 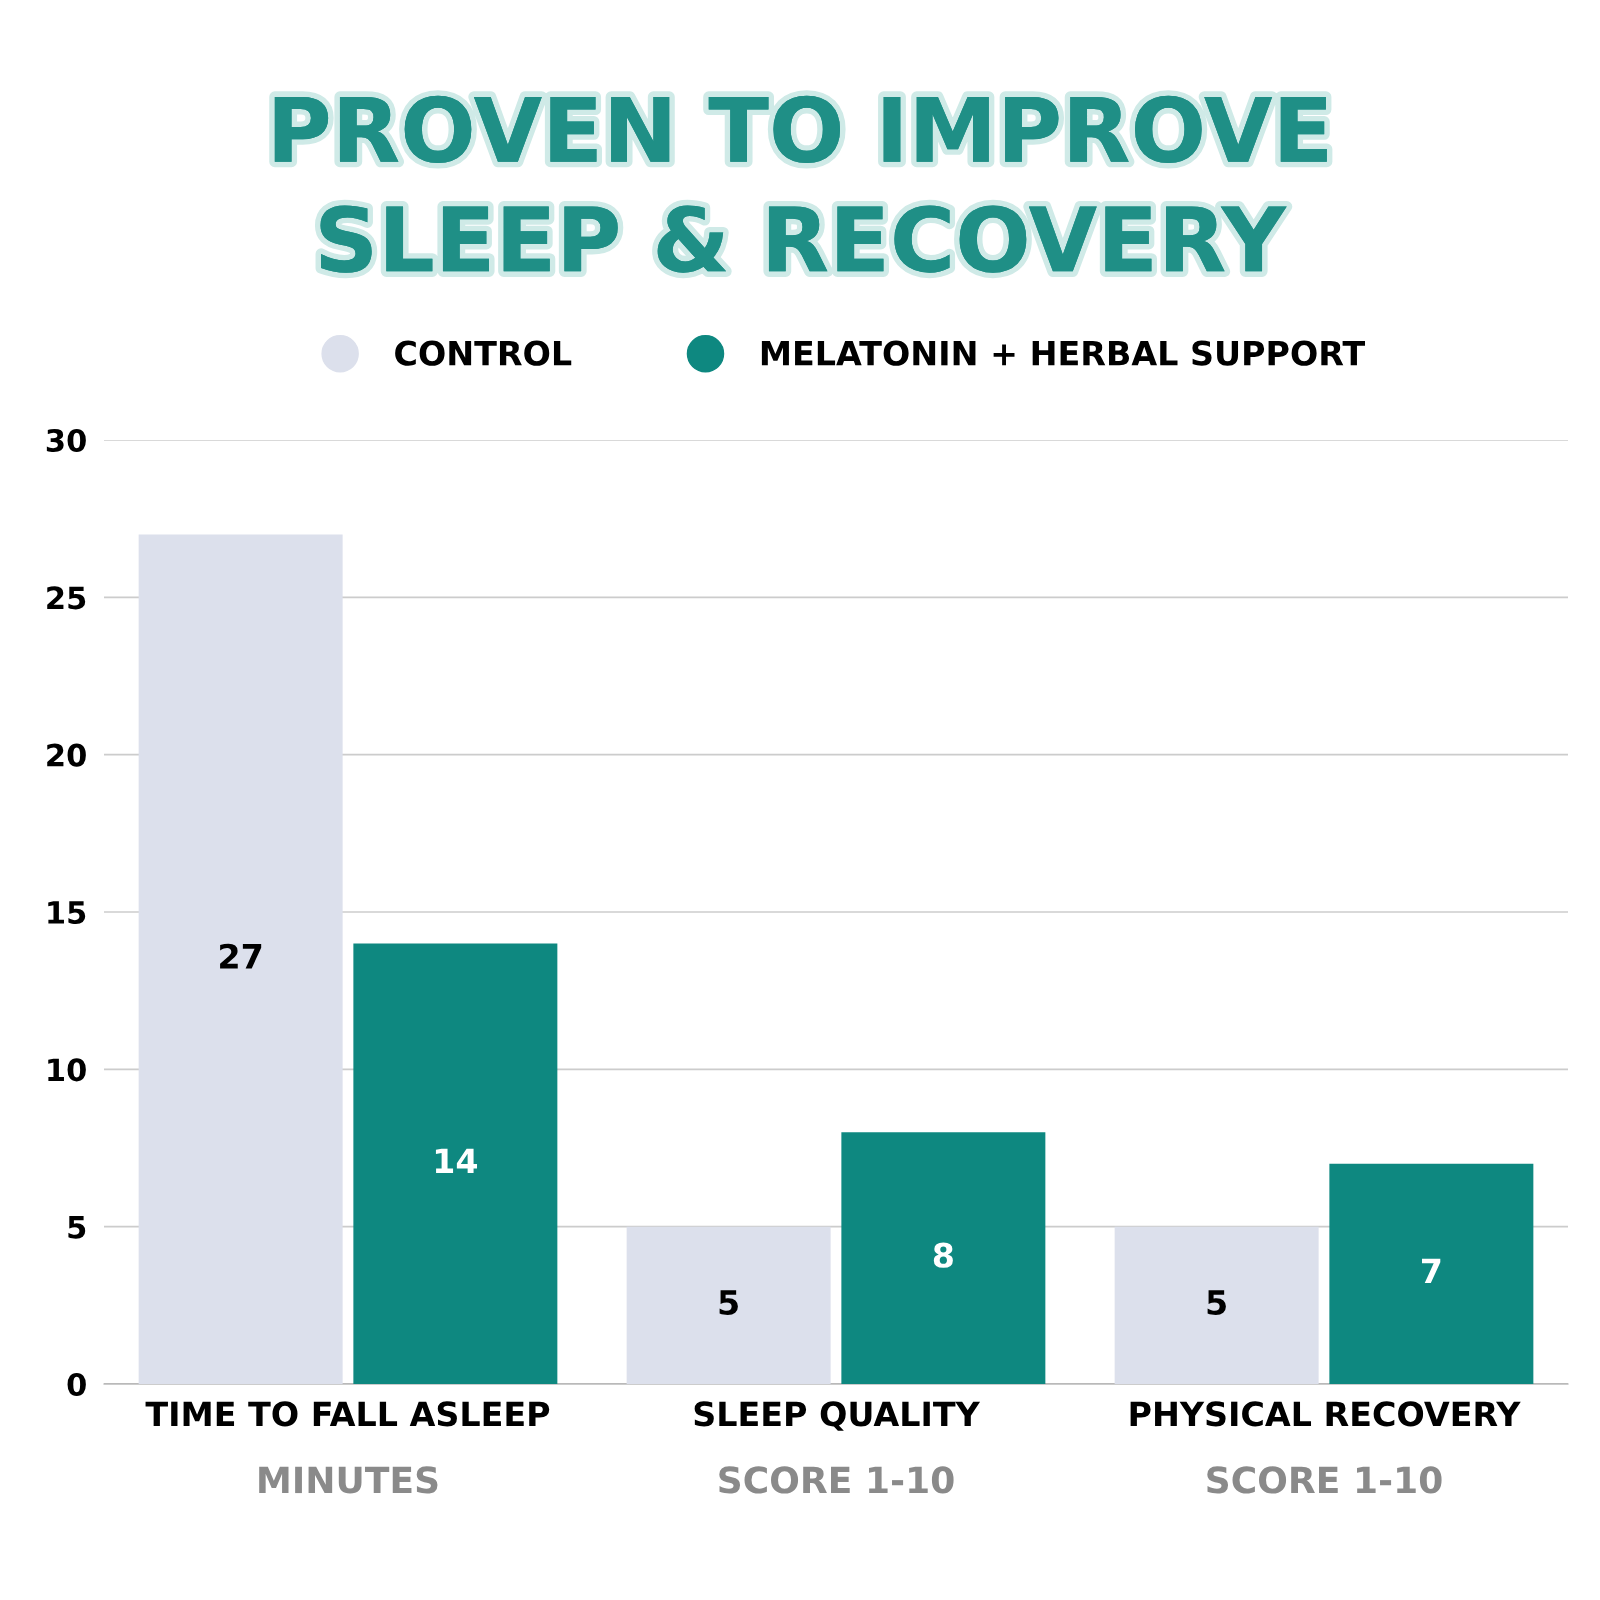 What do you see at coordinates (66, 598) in the screenshot?
I see `y-tick-label: 25` at bounding box center [66, 598].